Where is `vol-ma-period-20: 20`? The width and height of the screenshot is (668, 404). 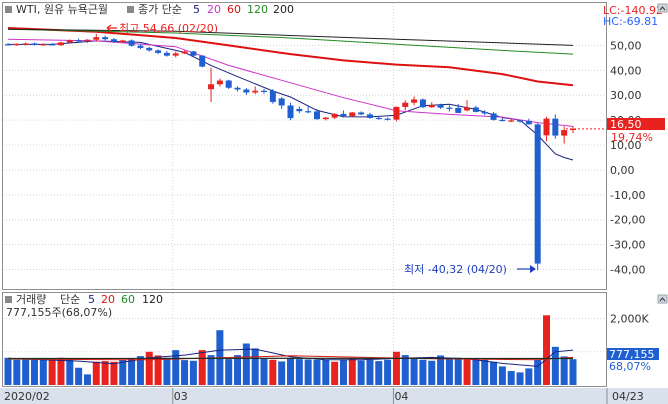
vol-ma-period-20: 20 is located at coordinates (108, 299).